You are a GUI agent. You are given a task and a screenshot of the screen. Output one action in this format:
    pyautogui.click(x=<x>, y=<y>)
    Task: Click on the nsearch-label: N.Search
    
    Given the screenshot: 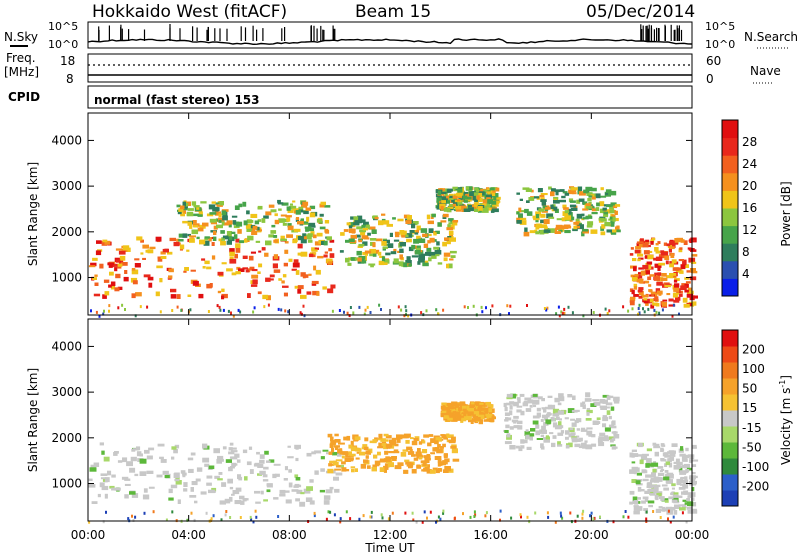 What is the action you would take?
    pyautogui.click(x=771, y=37)
    